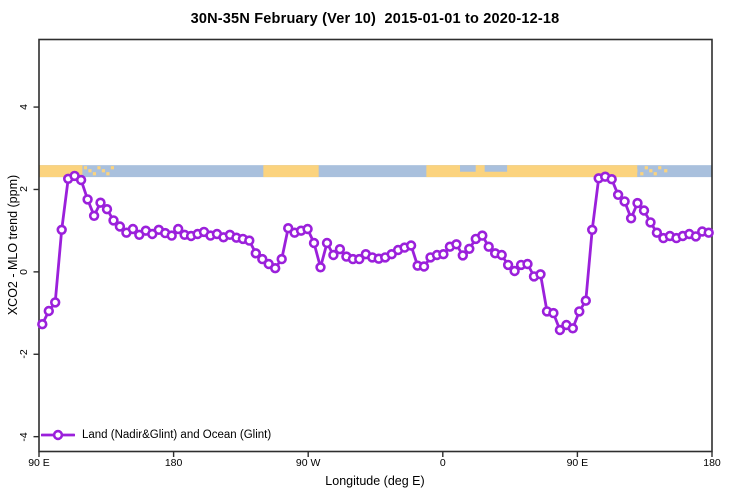 This screenshot has height=500, width=750. I want to click on x-axis-title: Longitude (deg E), so click(375, 481).